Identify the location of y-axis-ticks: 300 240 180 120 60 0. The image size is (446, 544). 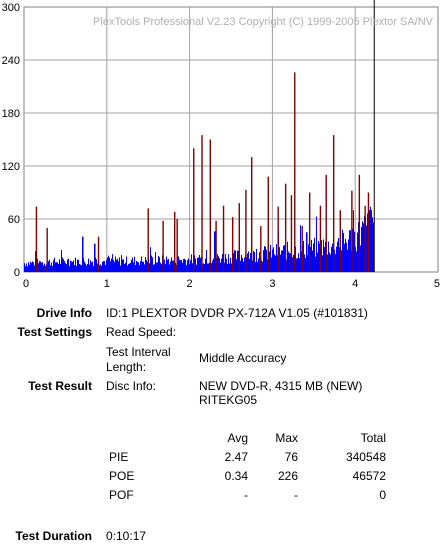
(11, 140).